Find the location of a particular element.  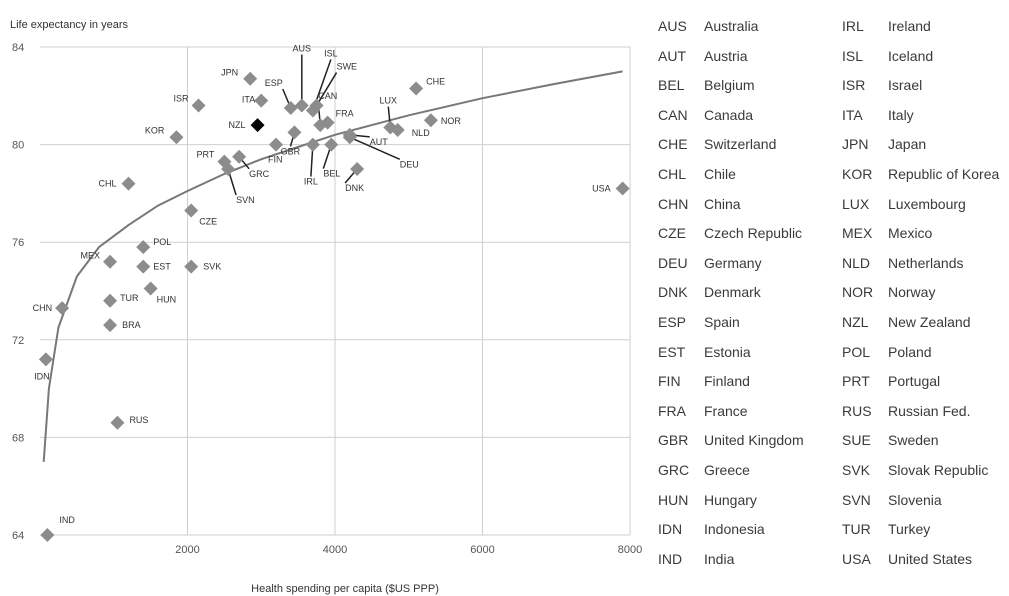

point-isr is located at coordinates (198, 105).